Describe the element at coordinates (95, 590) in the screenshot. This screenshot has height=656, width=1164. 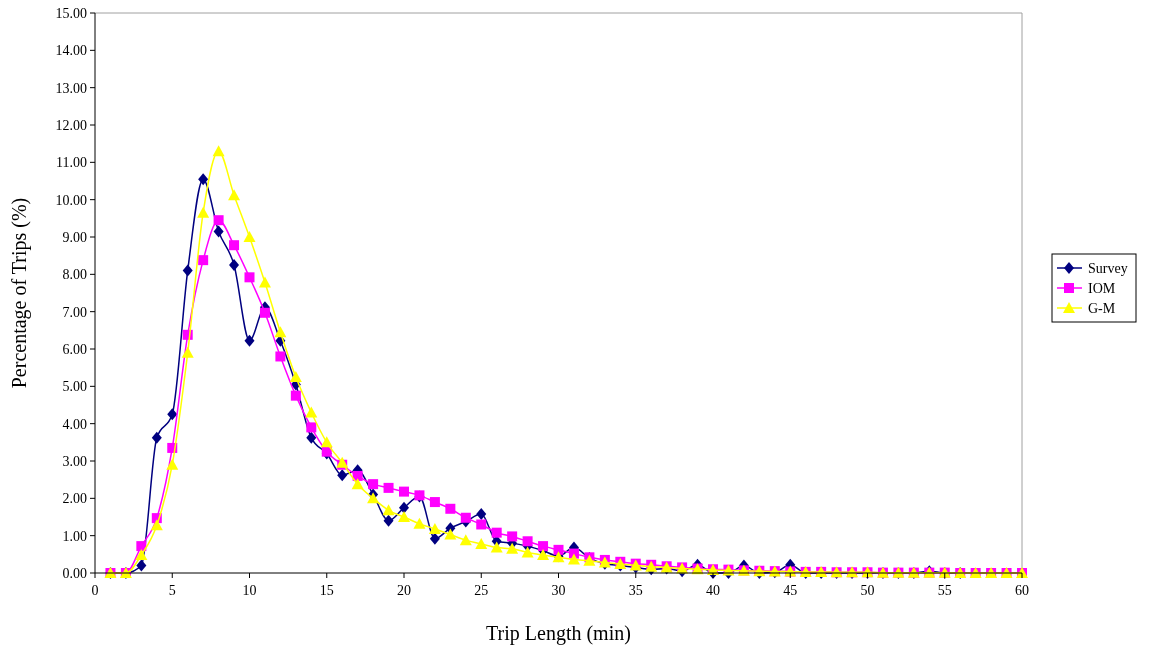
I see `x-tick-label: 0` at that location.